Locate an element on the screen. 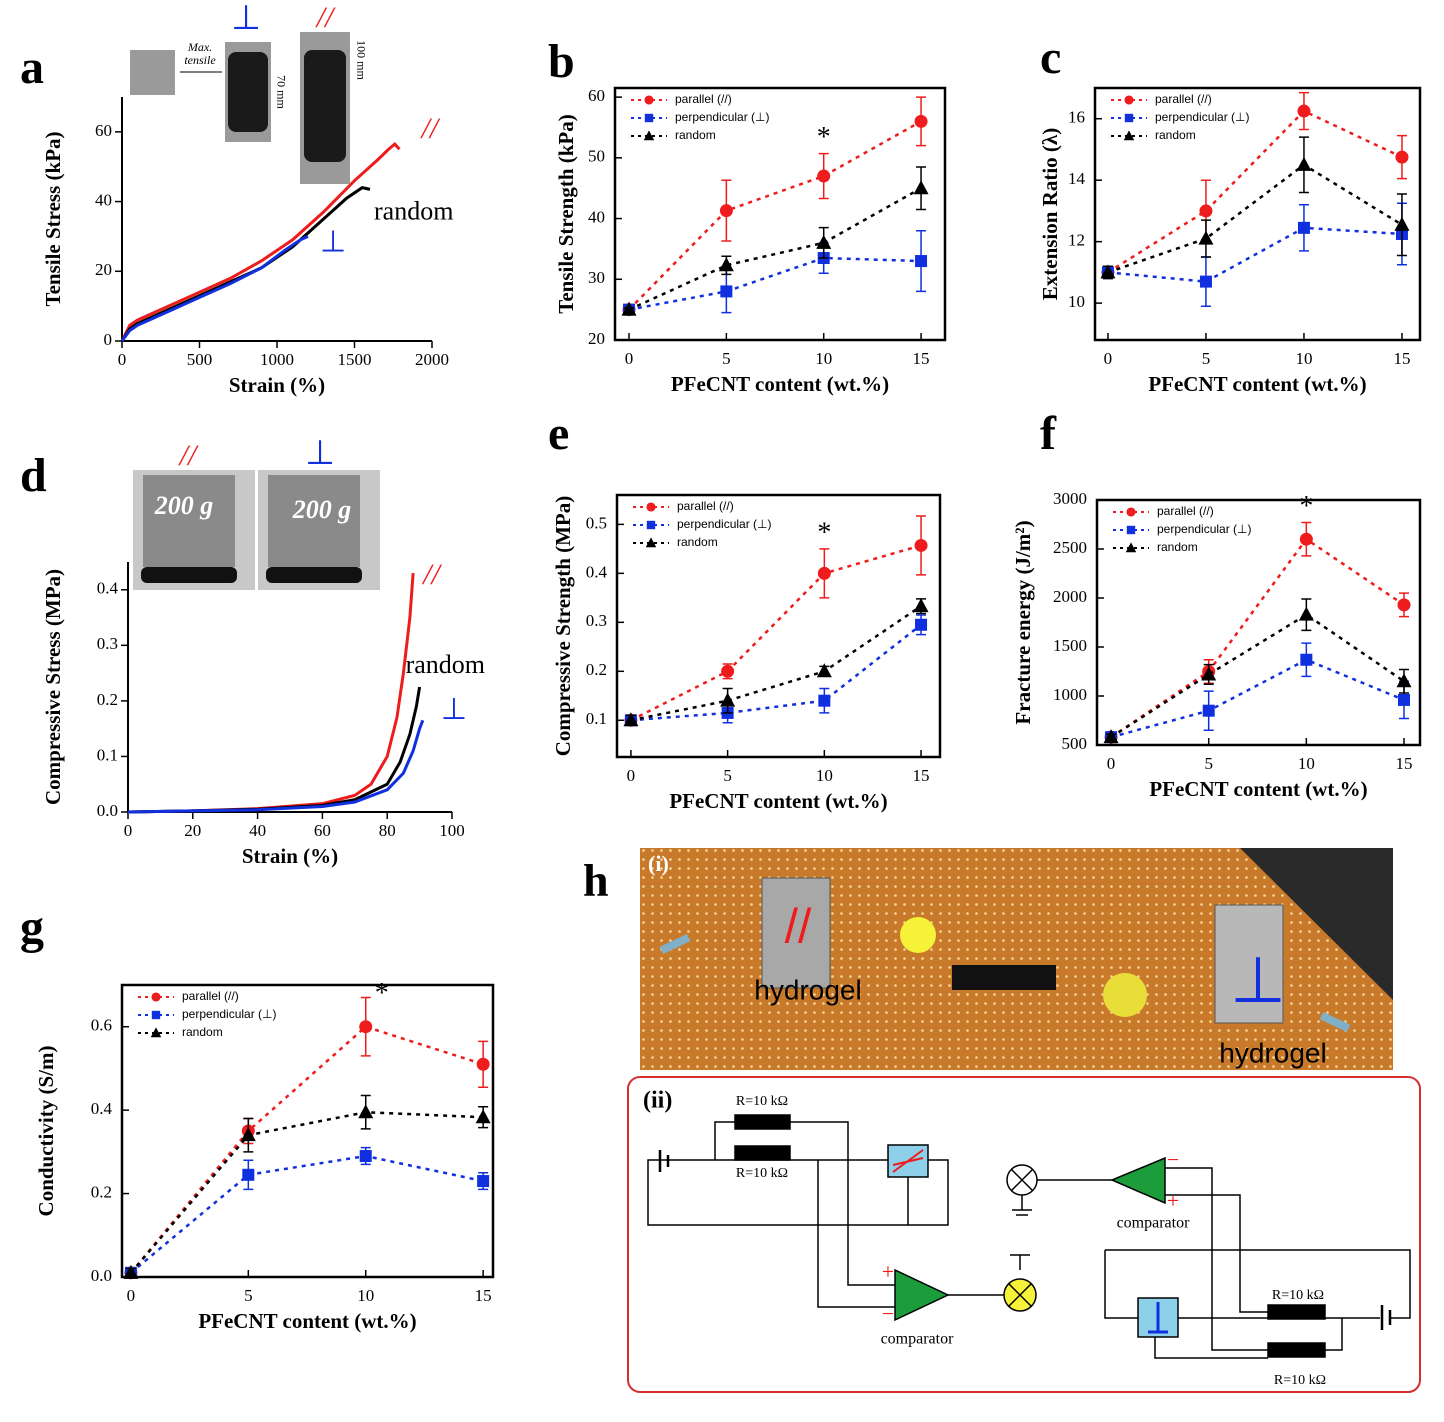 The image size is (1444, 1422). led-on is located at coordinates (918, 935).